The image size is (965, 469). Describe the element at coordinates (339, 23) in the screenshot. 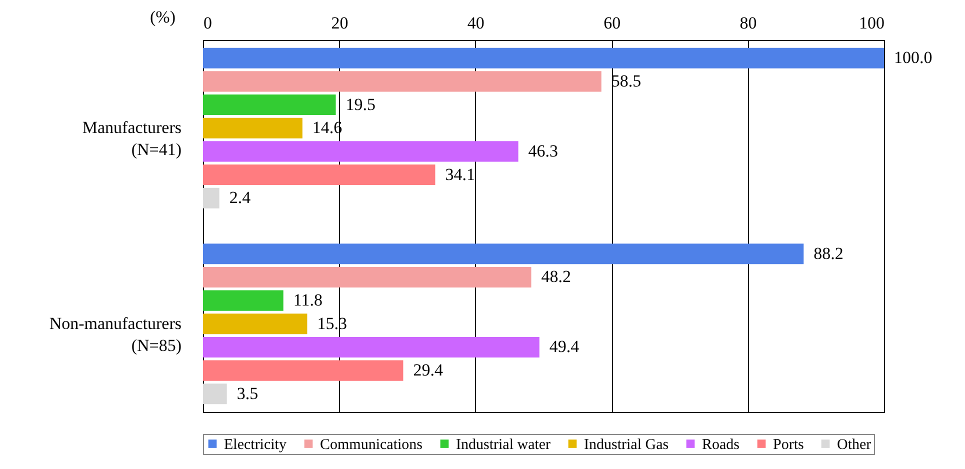

I see `x-tick-label: 20` at that location.